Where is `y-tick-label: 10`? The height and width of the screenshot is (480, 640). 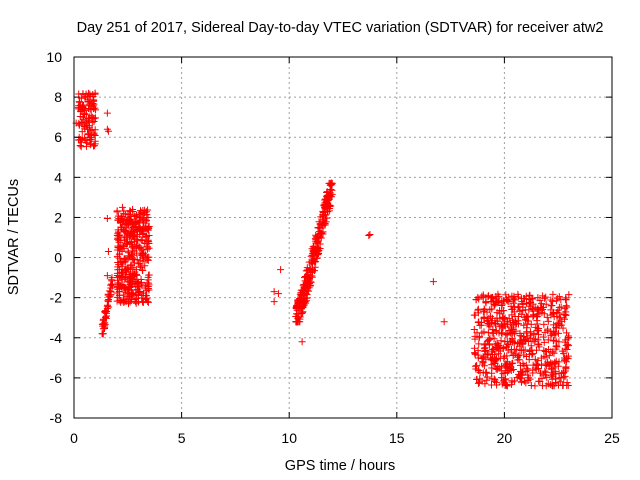
y-tick-label: 10 is located at coordinates (54, 57).